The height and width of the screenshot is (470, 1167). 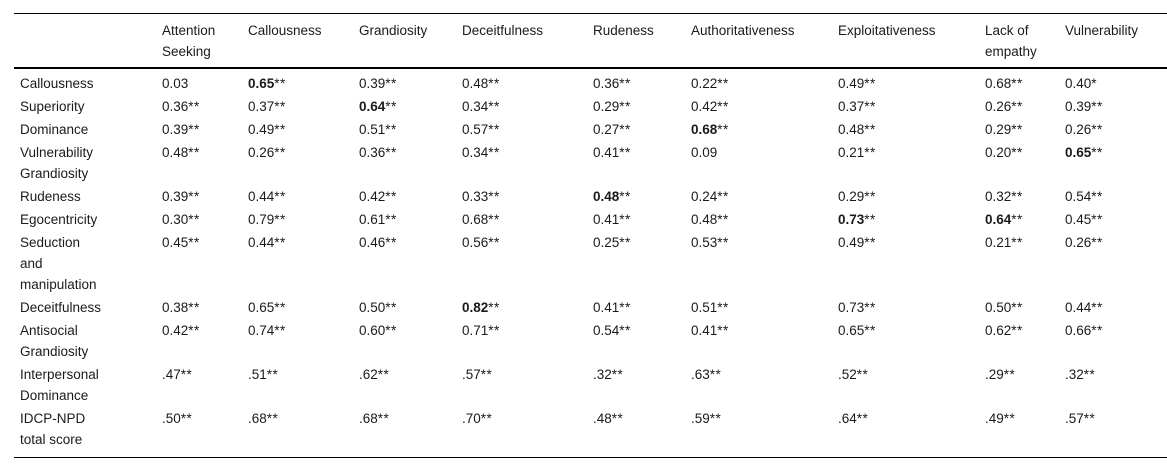 What do you see at coordinates (372, 106) in the screenshot?
I see `correlation-value: 0.64` at bounding box center [372, 106].